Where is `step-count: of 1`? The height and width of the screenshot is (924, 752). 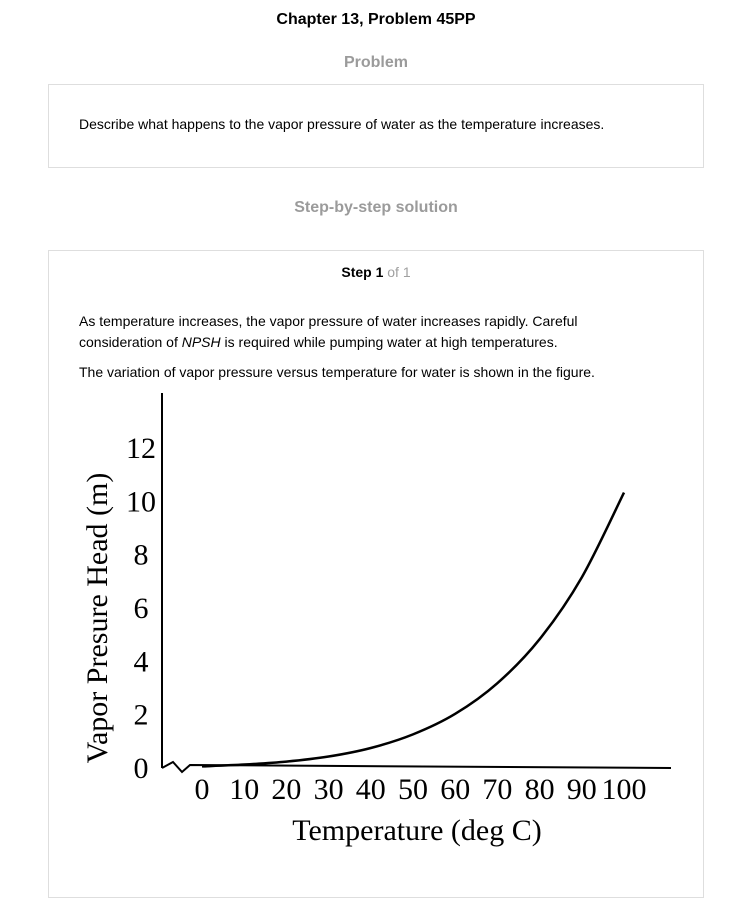 step-count: of 1 is located at coordinates (399, 272).